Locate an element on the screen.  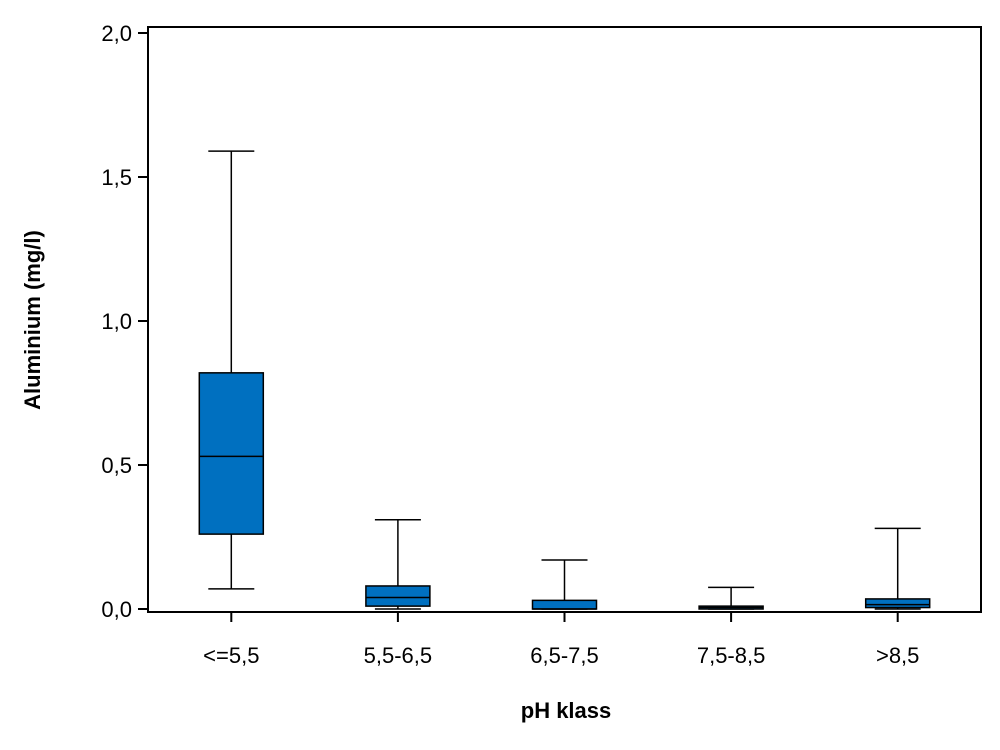
y-tick-label: 1,0 is located at coordinates (116, 321).